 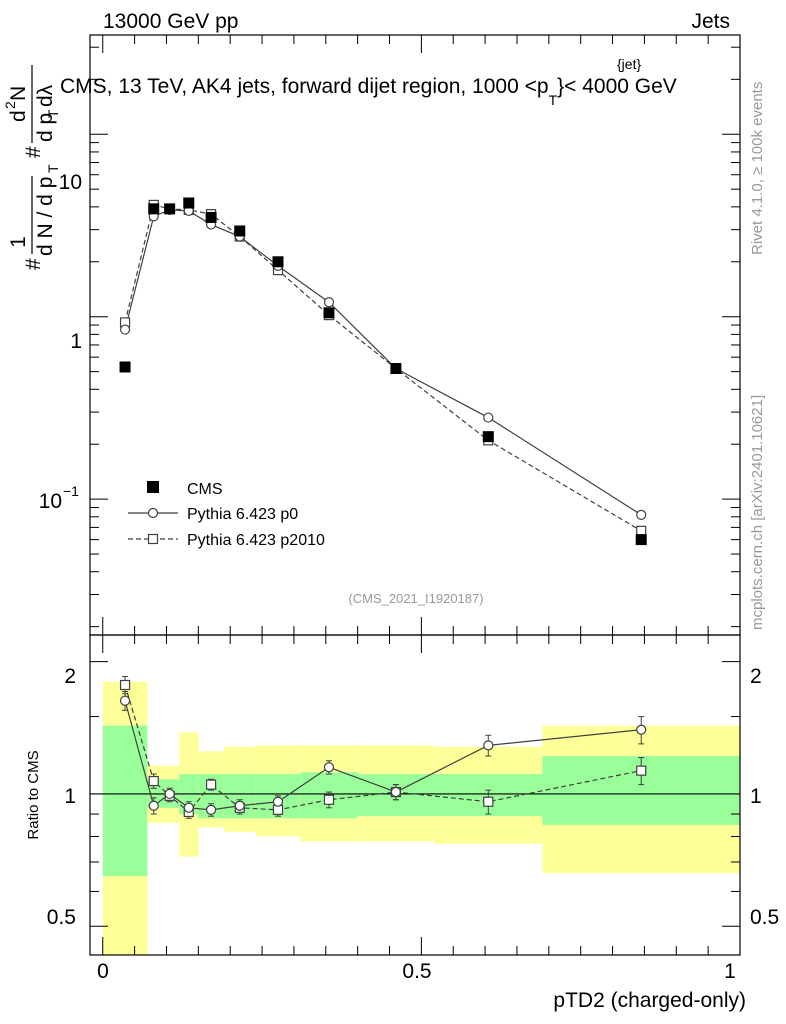 What do you see at coordinates (649, 1000) in the screenshot?
I see `x-axis-label: pTD2 (charged-only)` at bounding box center [649, 1000].